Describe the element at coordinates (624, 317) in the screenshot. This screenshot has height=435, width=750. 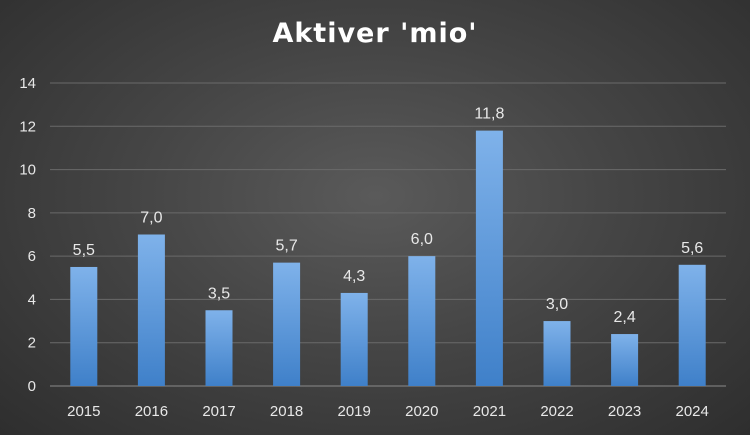
I see `data-label: 2,4` at that location.